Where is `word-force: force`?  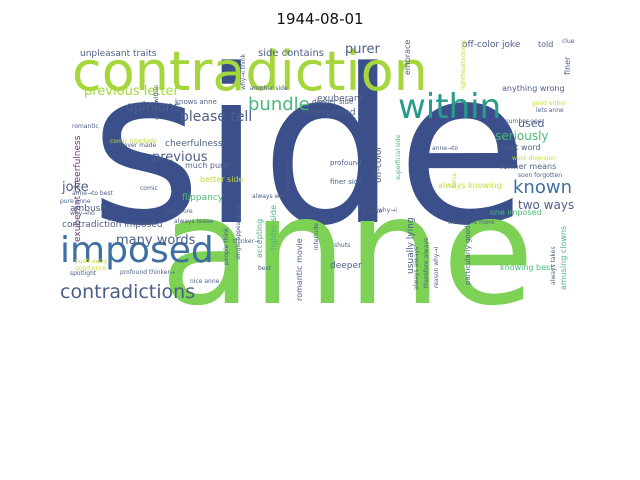 word-force: force is located at coordinates (454, 180).